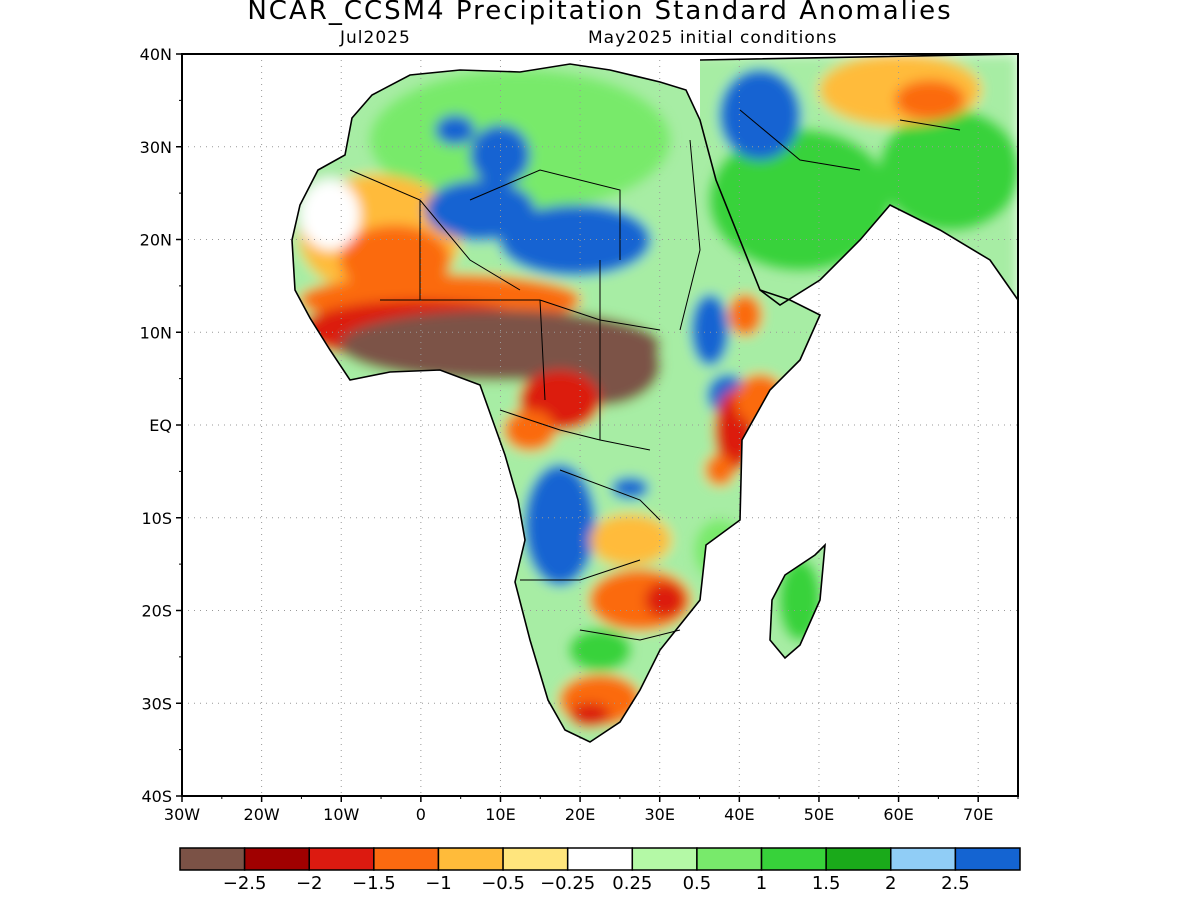 The height and width of the screenshot is (900, 1200). I want to click on lon-tick-label: 20E, so click(580, 814).